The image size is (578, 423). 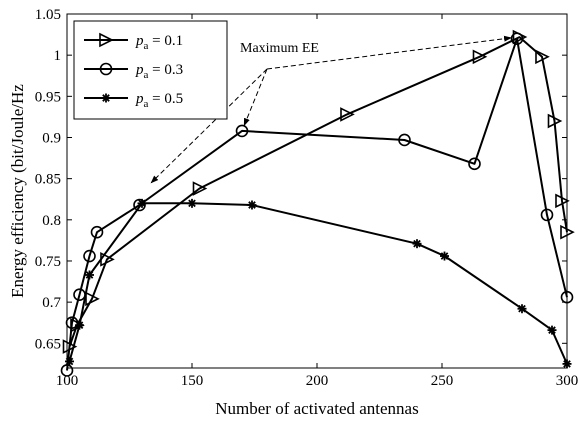 What do you see at coordinates (159, 71) in the screenshot?
I see `legend-label: pa = 0.3` at bounding box center [159, 71].